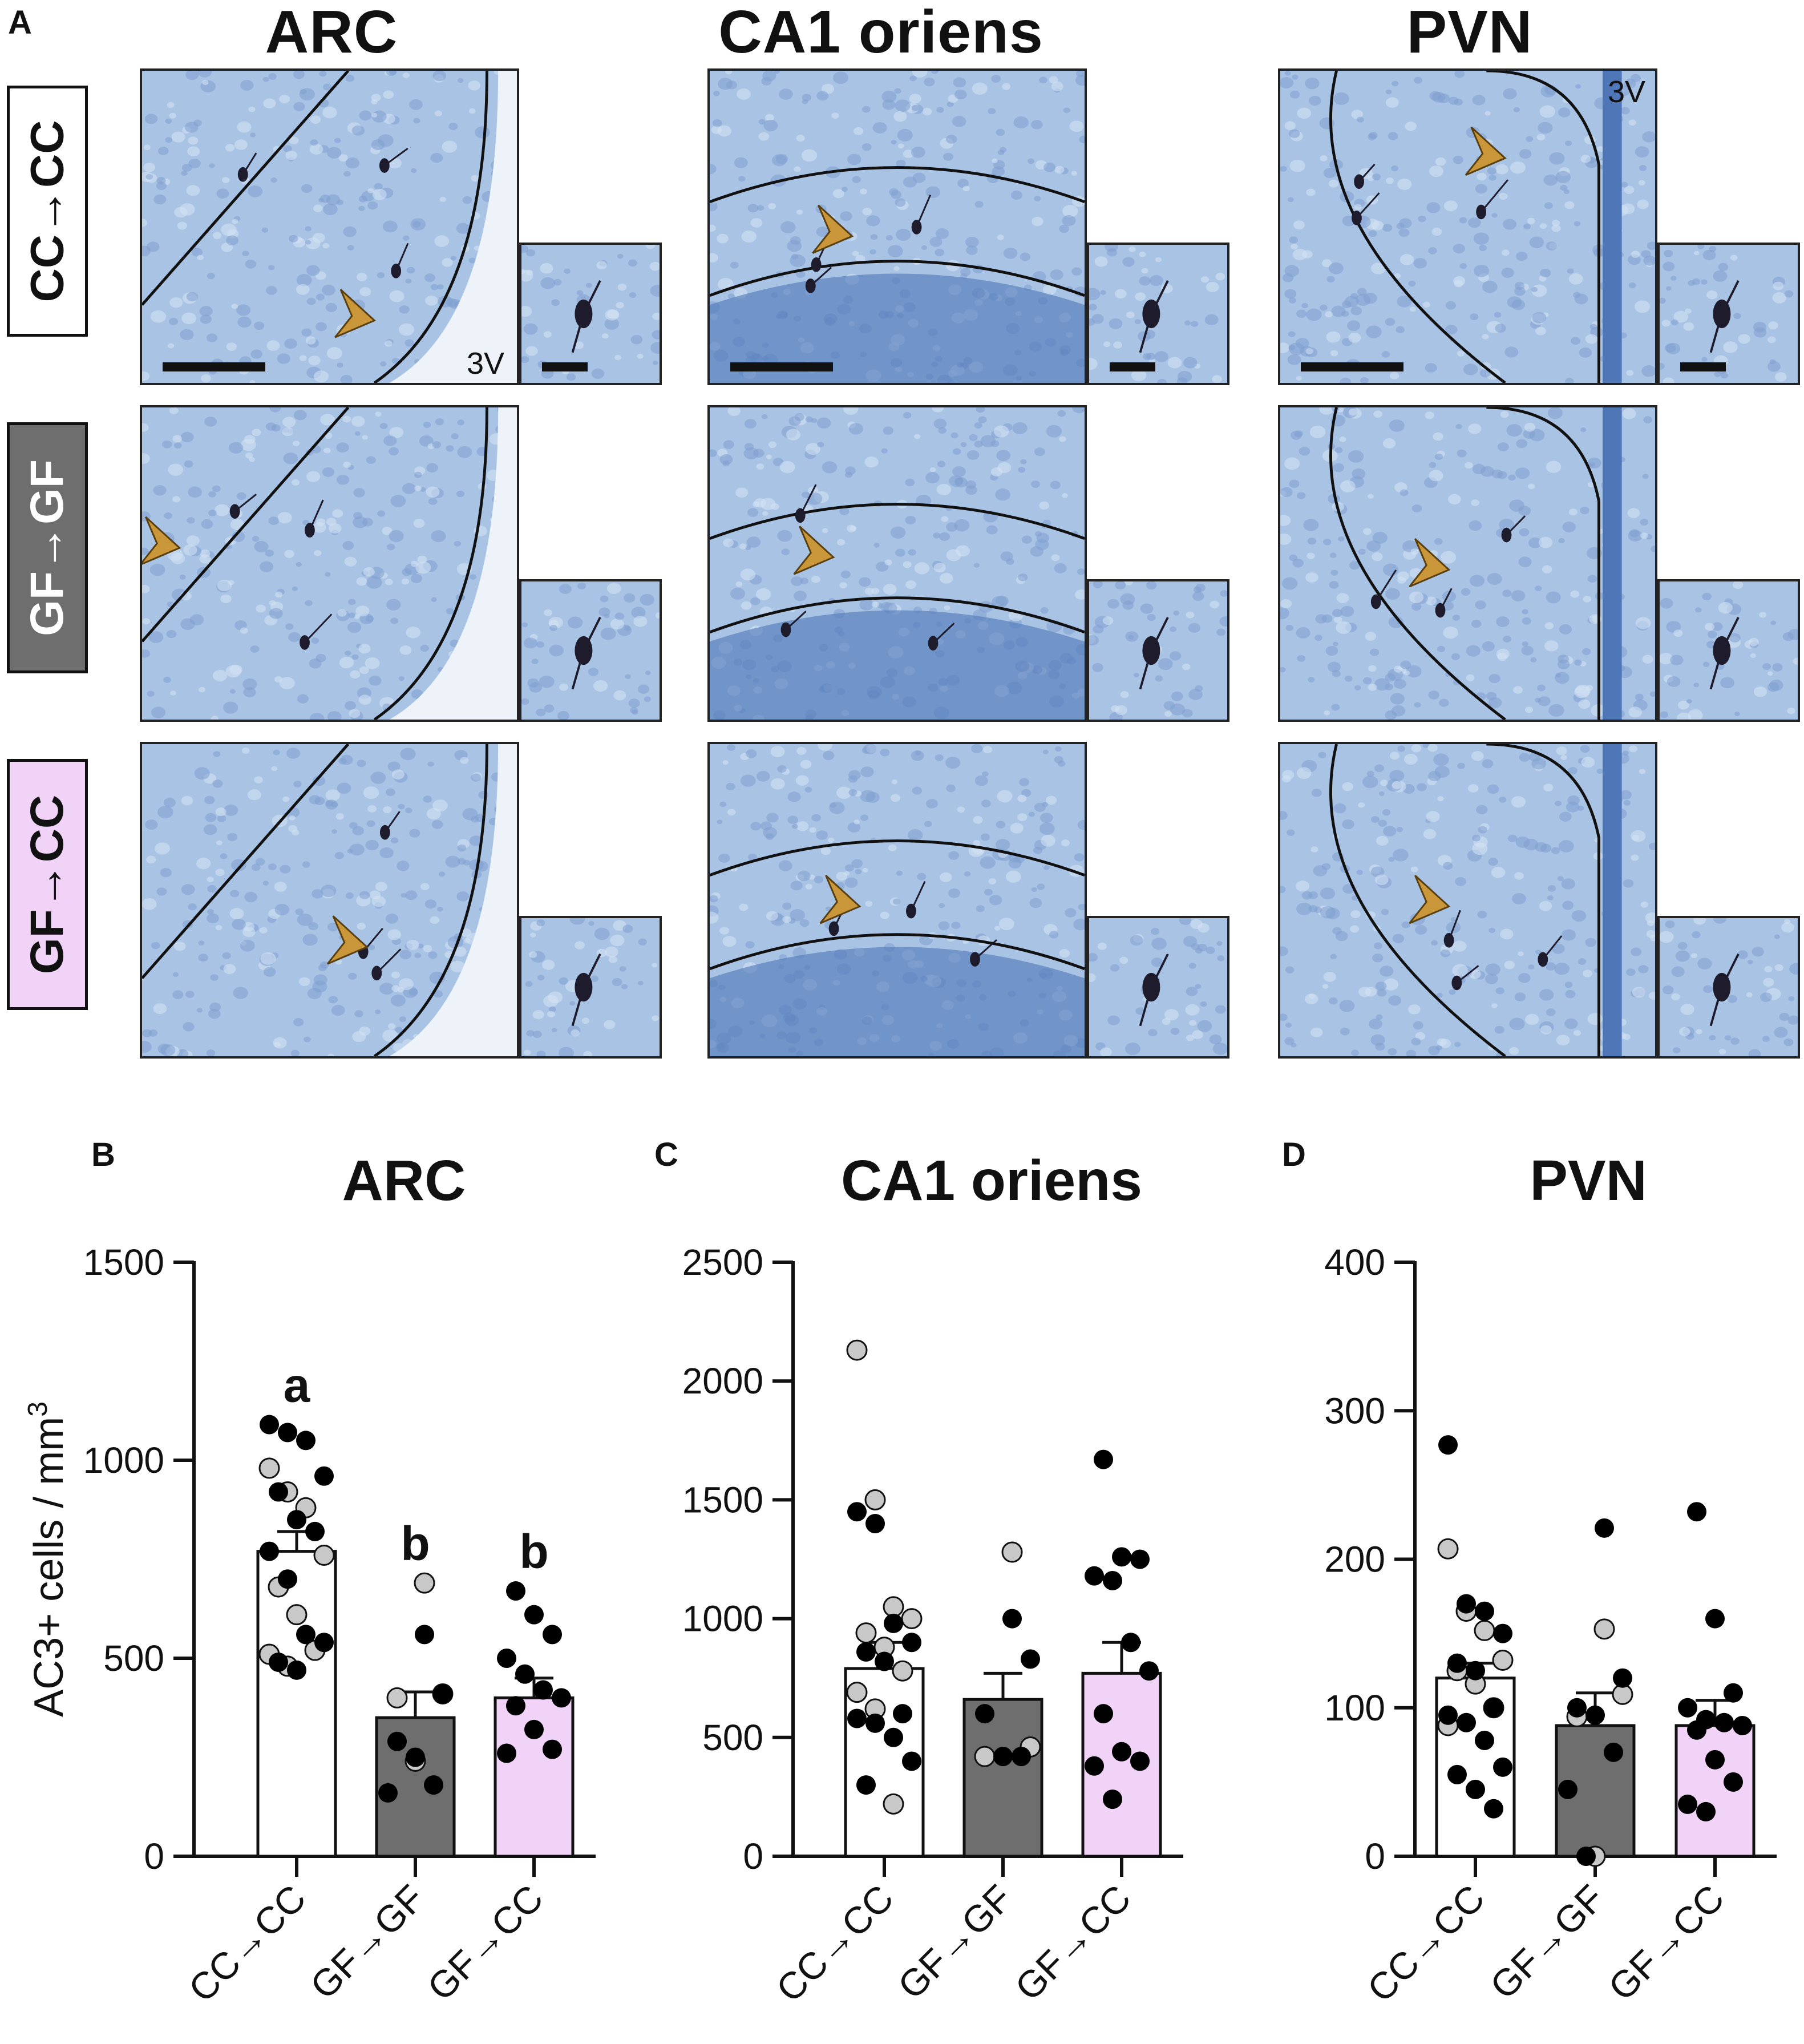 The height and width of the screenshot is (2044, 1804). I want to click on row-label-gf-gf-text: GF→GF, so click(47, 547).